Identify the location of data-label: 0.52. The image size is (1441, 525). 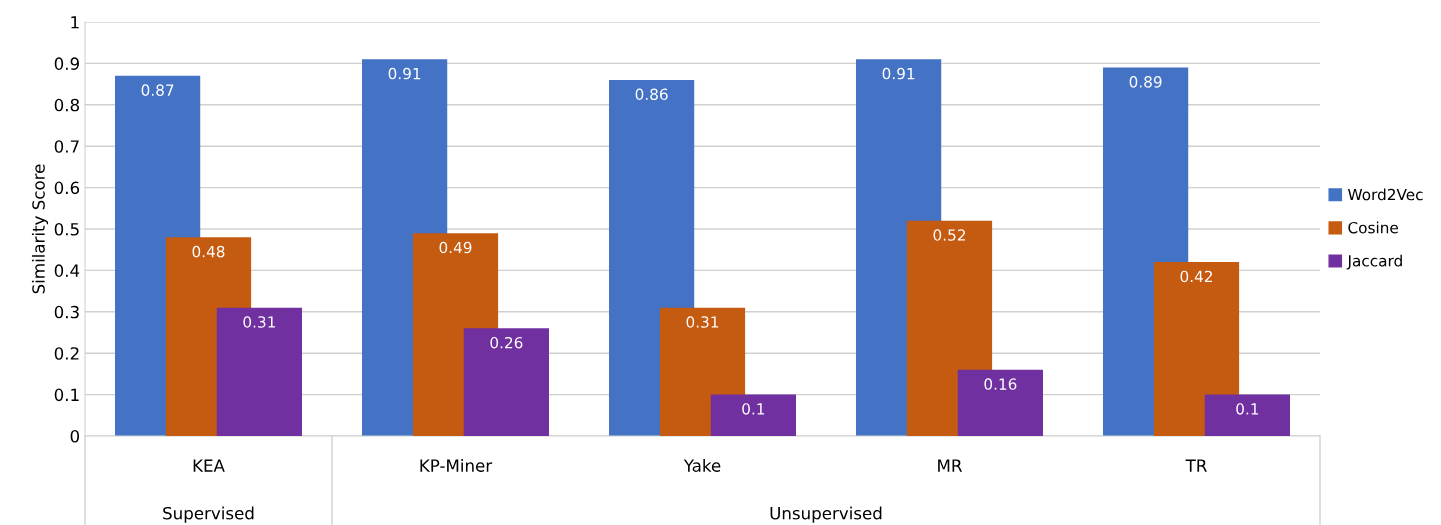
(949, 235).